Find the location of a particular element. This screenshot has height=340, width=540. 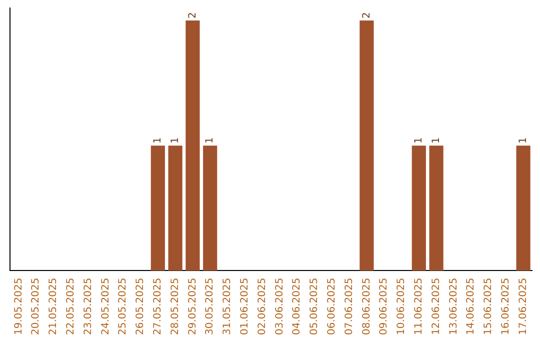

x-tick-label: 16.06.2025 is located at coordinates (506, 307).